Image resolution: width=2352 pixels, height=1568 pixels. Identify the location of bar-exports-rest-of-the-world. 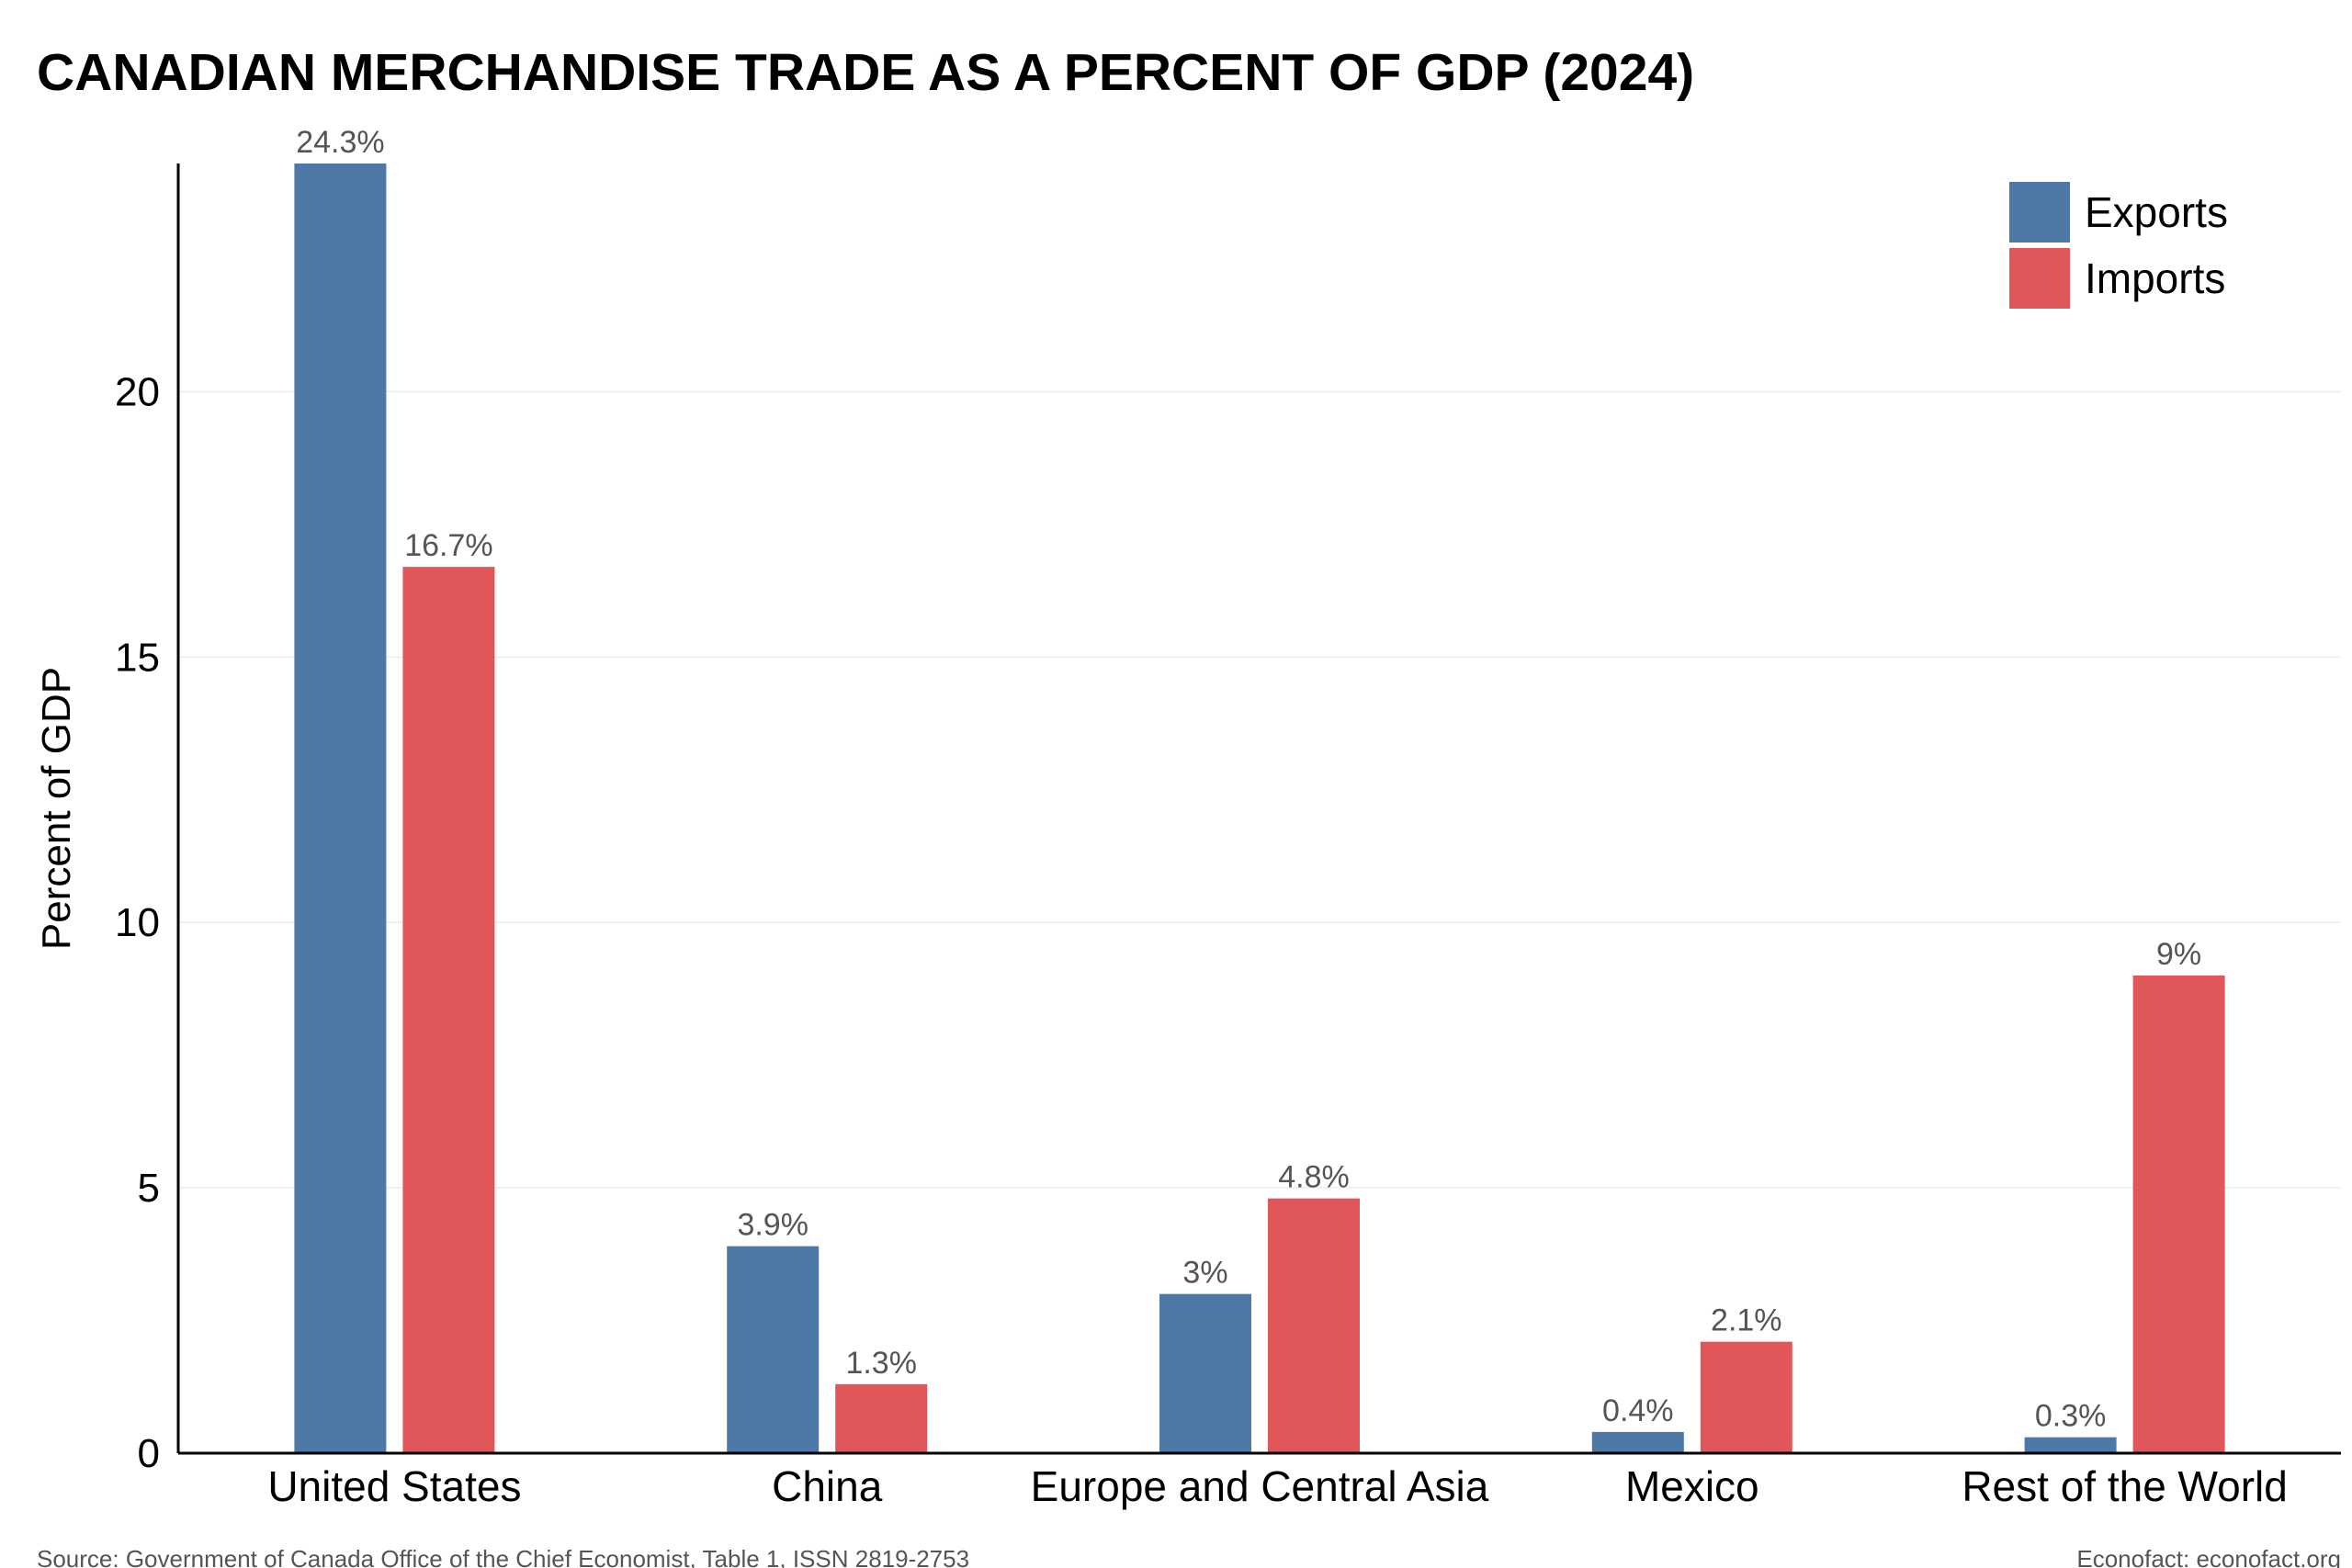
(2070, 1445).